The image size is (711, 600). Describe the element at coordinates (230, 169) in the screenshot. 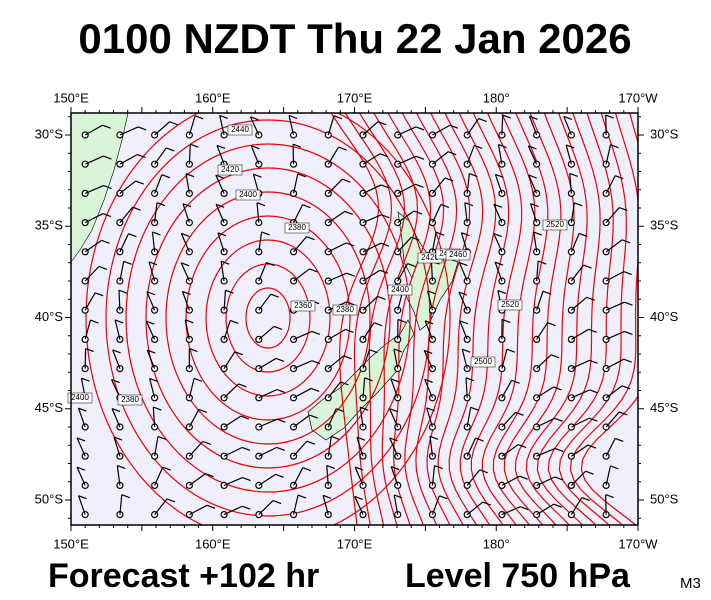

I see `contour-label: 2420` at that location.